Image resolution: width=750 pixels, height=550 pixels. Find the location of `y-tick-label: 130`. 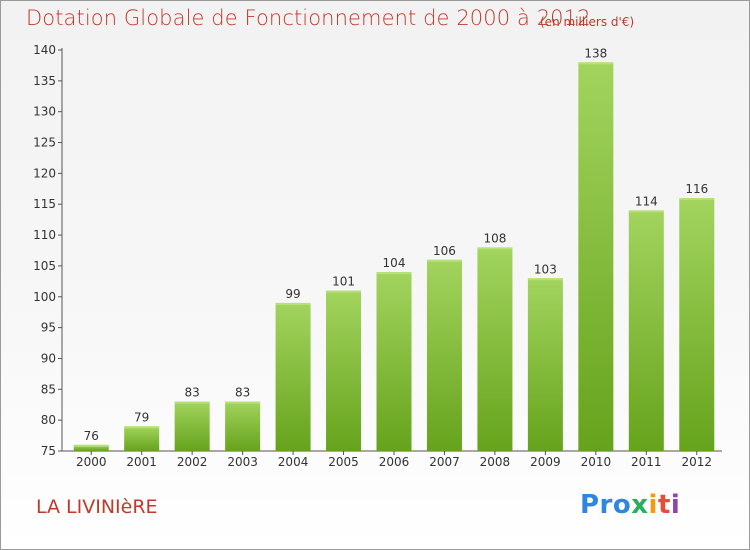

y-tick-label: 130 is located at coordinates (44, 112).